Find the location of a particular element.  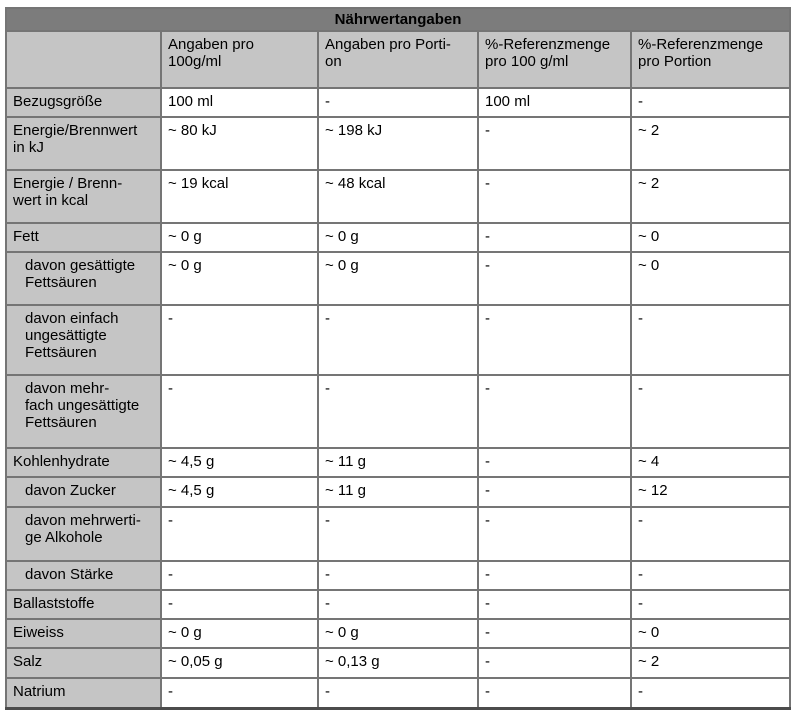

value-cell: ~ 0,05 g is located at coordinates (239, 663).